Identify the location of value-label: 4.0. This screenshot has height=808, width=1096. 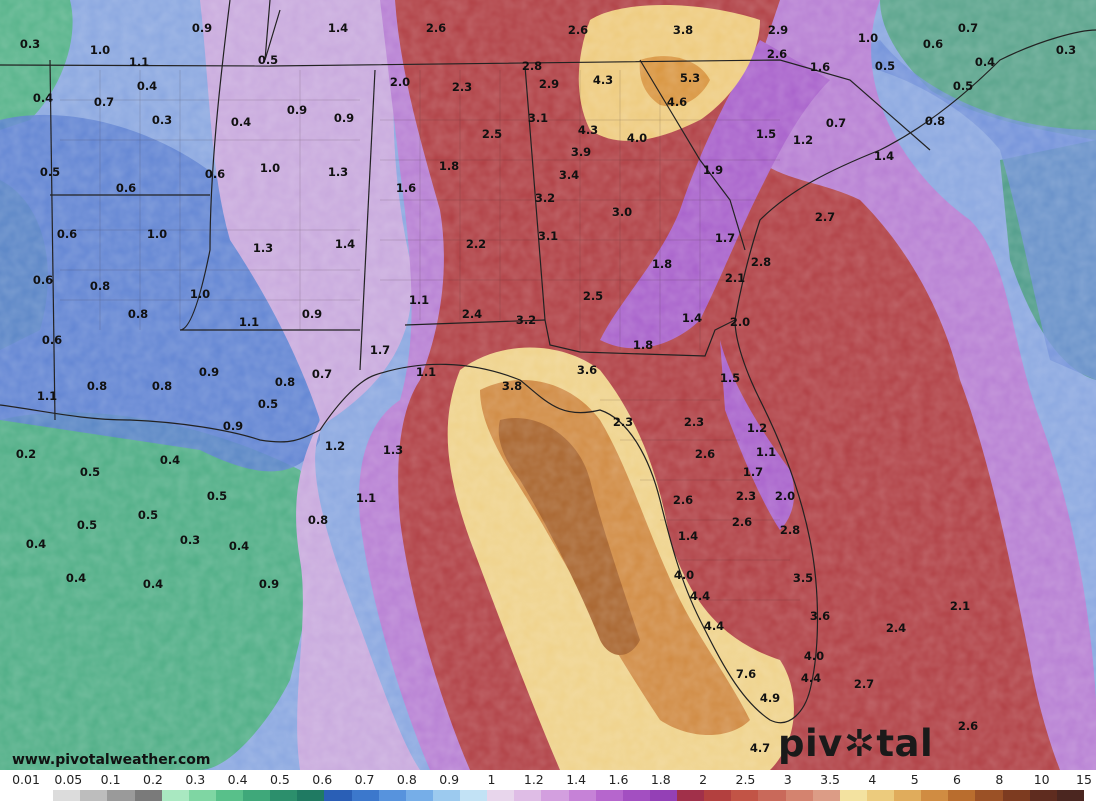
(684, 575).